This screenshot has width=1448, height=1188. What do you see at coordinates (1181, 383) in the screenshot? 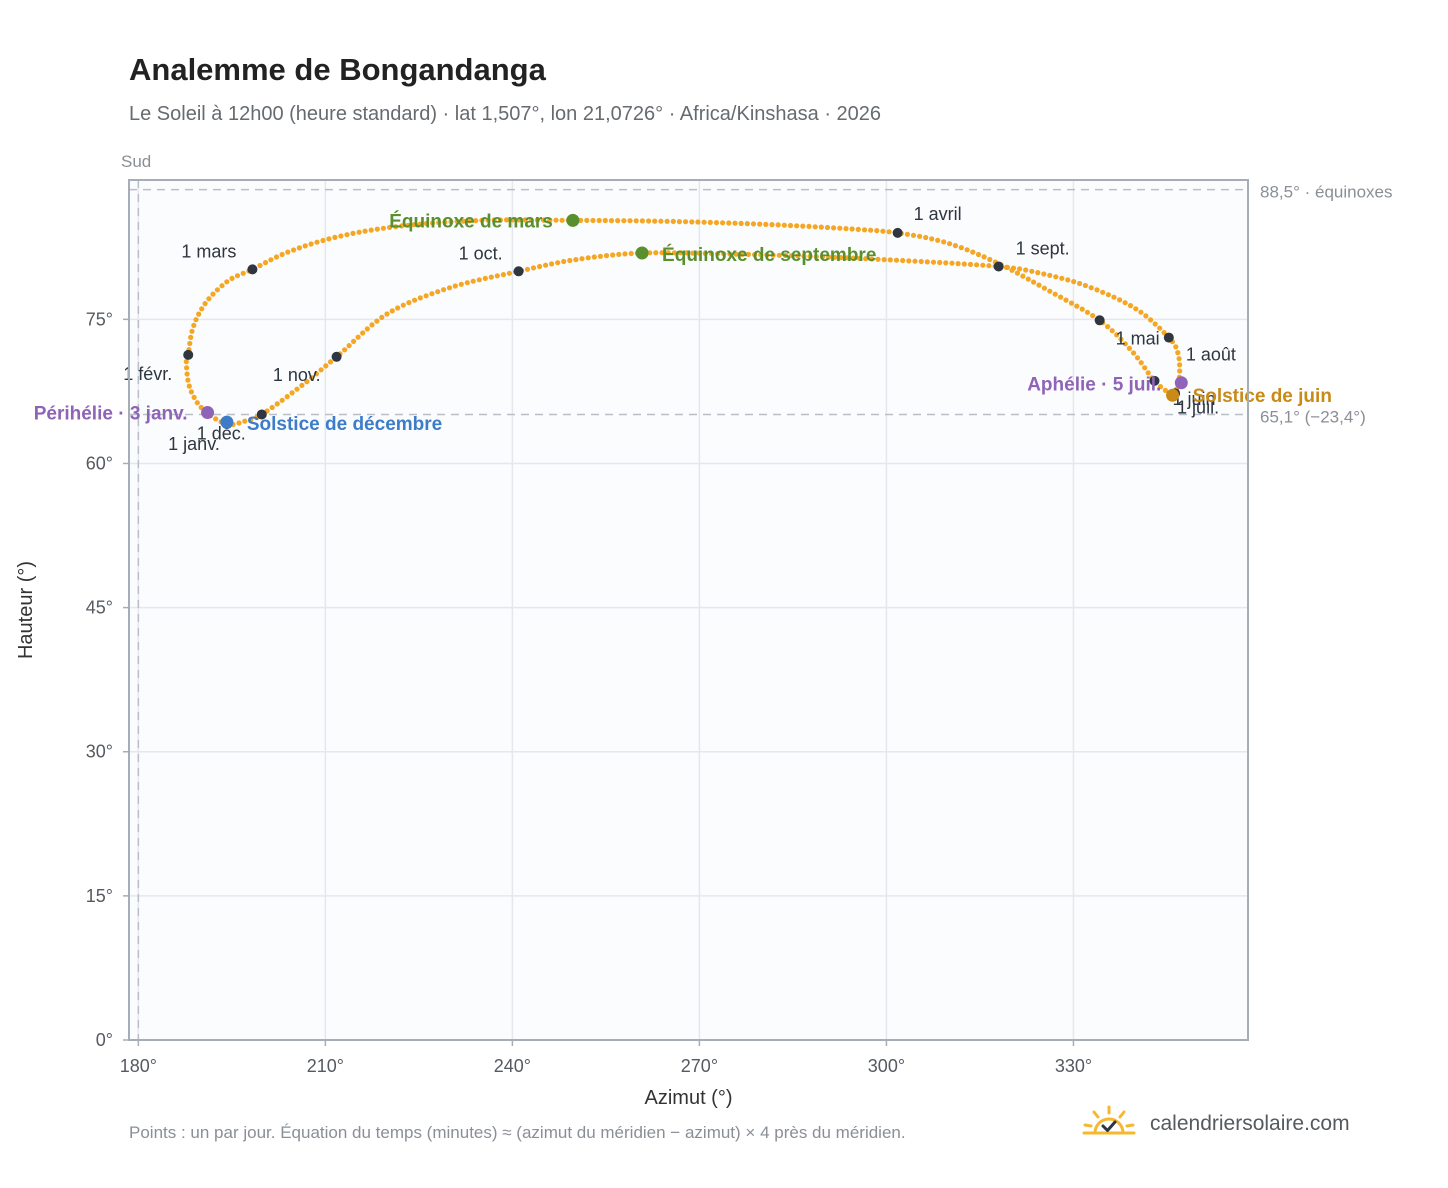
I see `event-marker` at bounding box center [1181, 383].